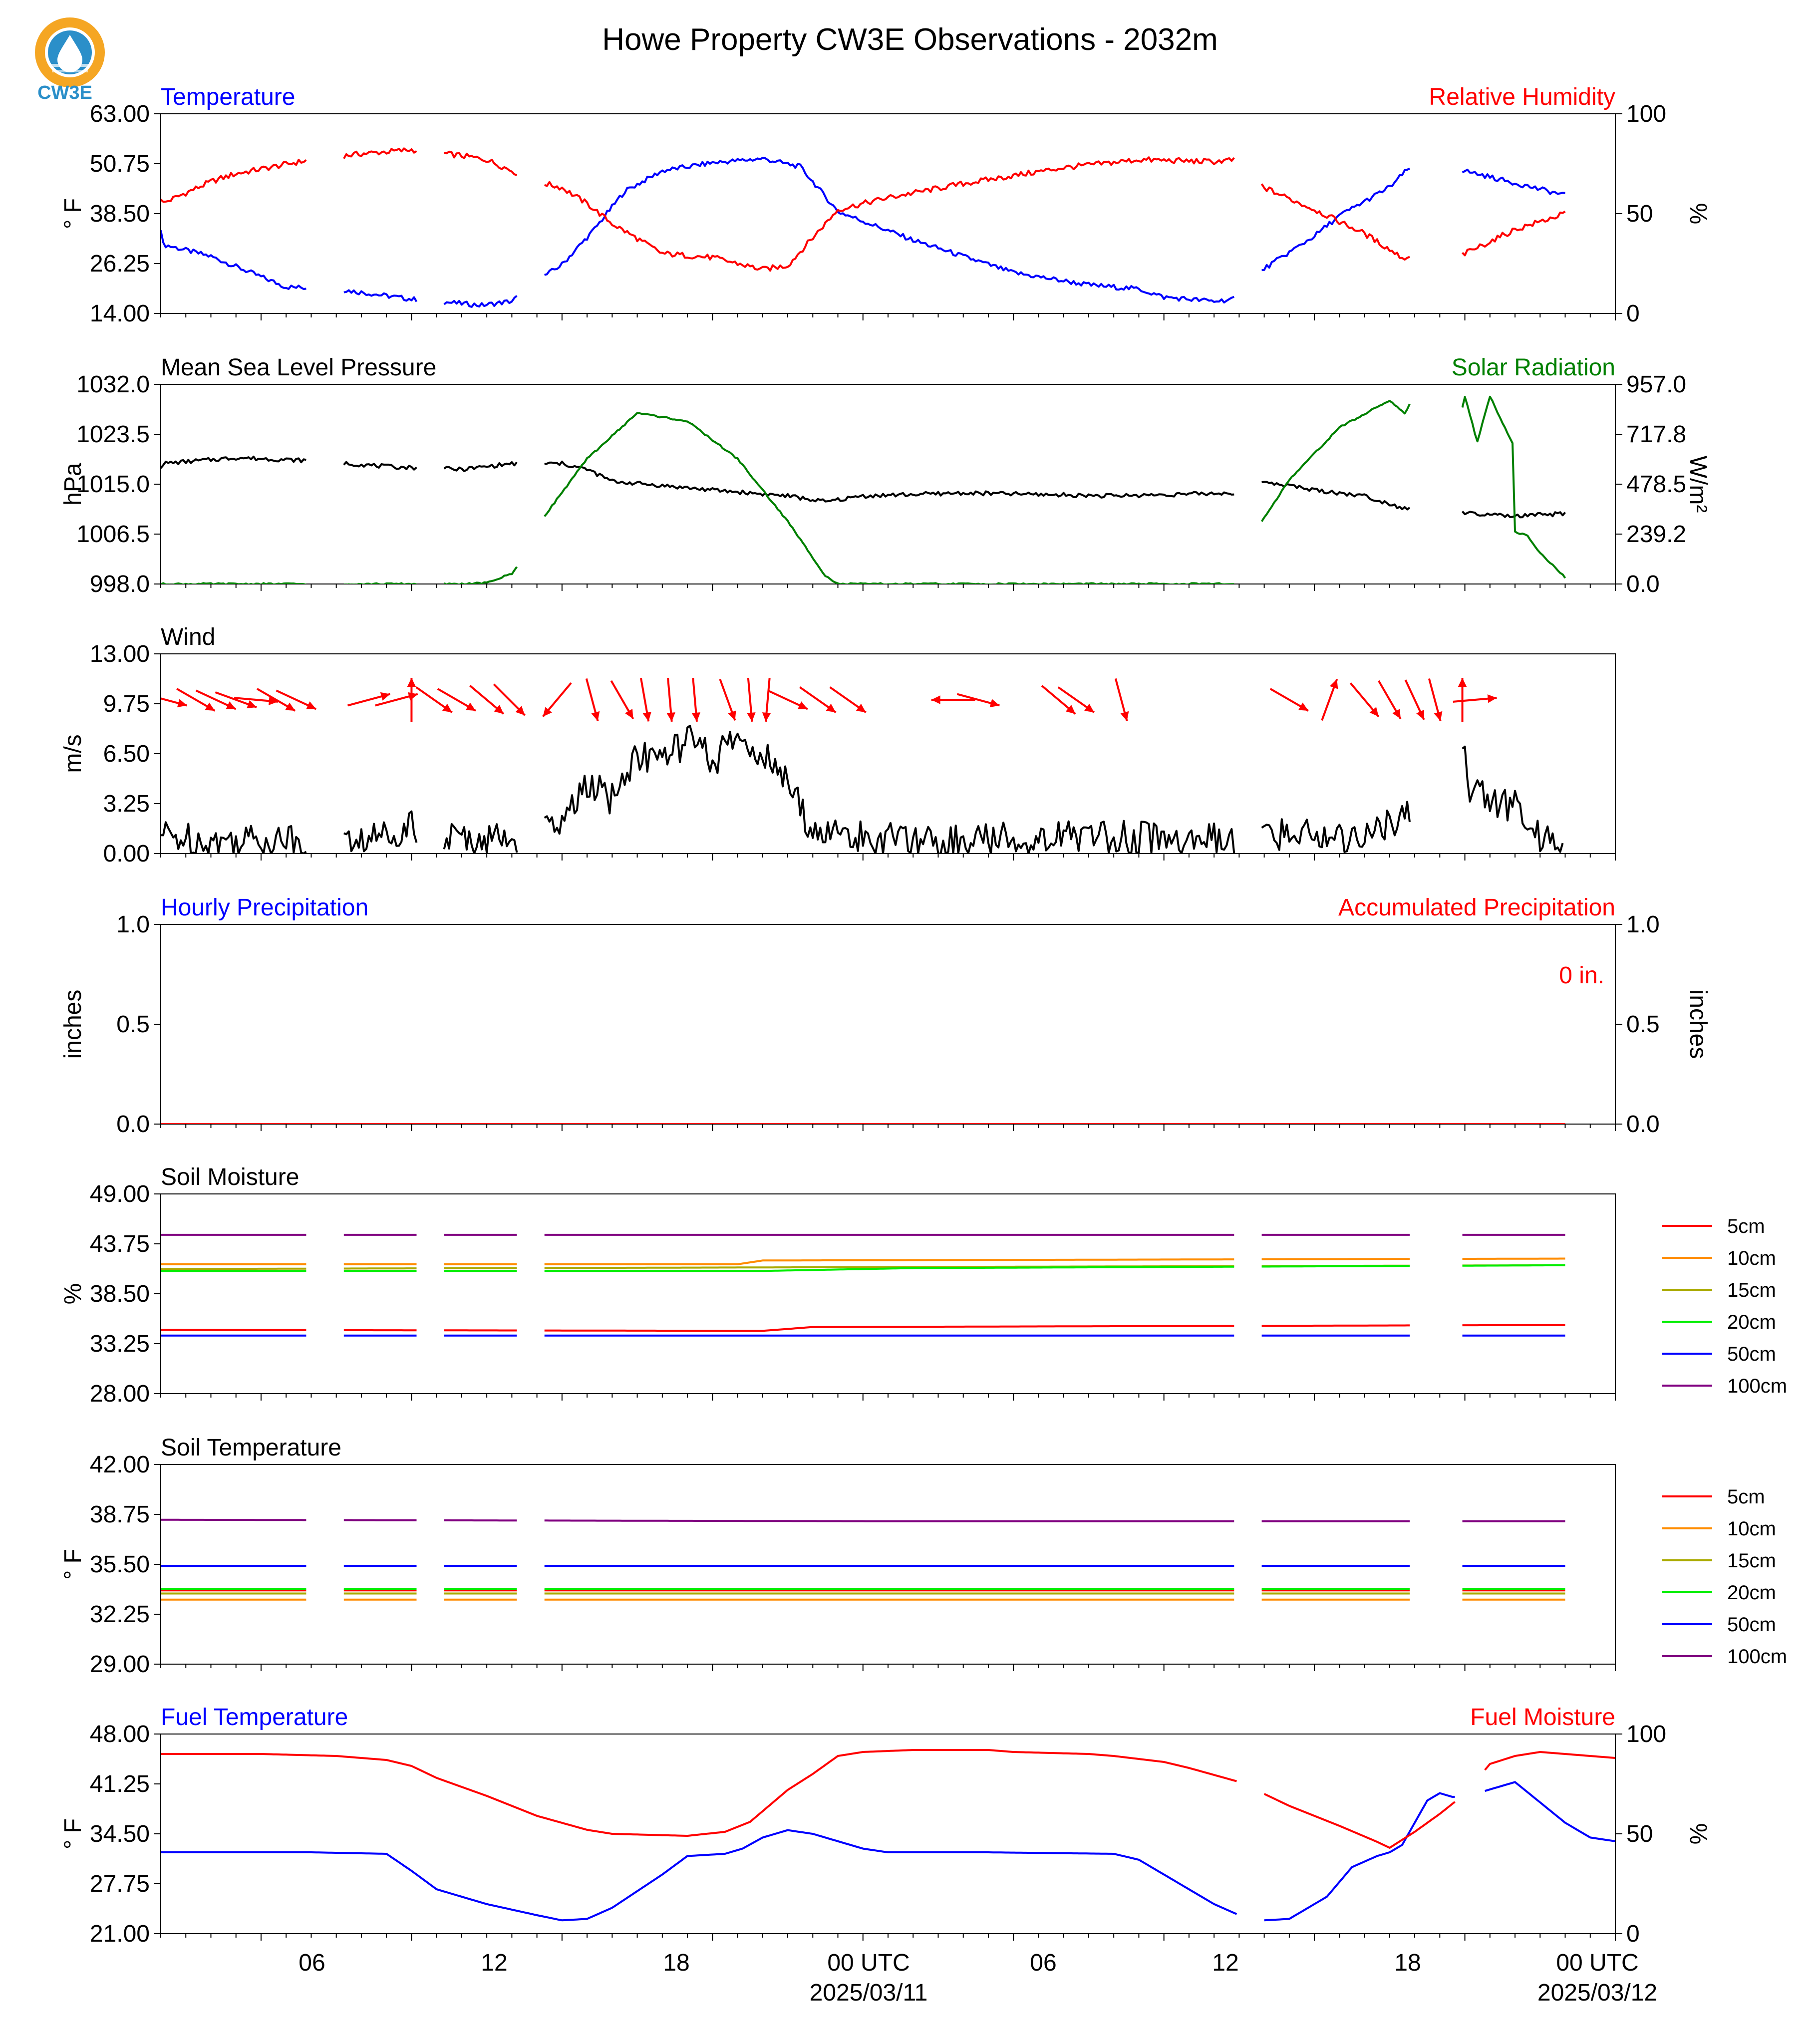 This screenshot has width=1820, height=2028. Describe the element at coordinates (73, 484) in the screenshot. I see `y-axis-label-left: hPa` at that location.